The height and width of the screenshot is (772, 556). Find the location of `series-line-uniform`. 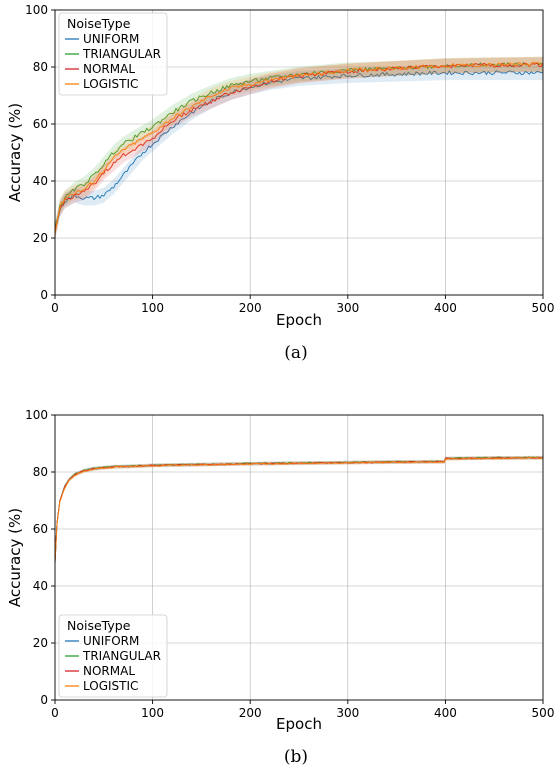

series-line-uniform is located at coordinates (299, 510).